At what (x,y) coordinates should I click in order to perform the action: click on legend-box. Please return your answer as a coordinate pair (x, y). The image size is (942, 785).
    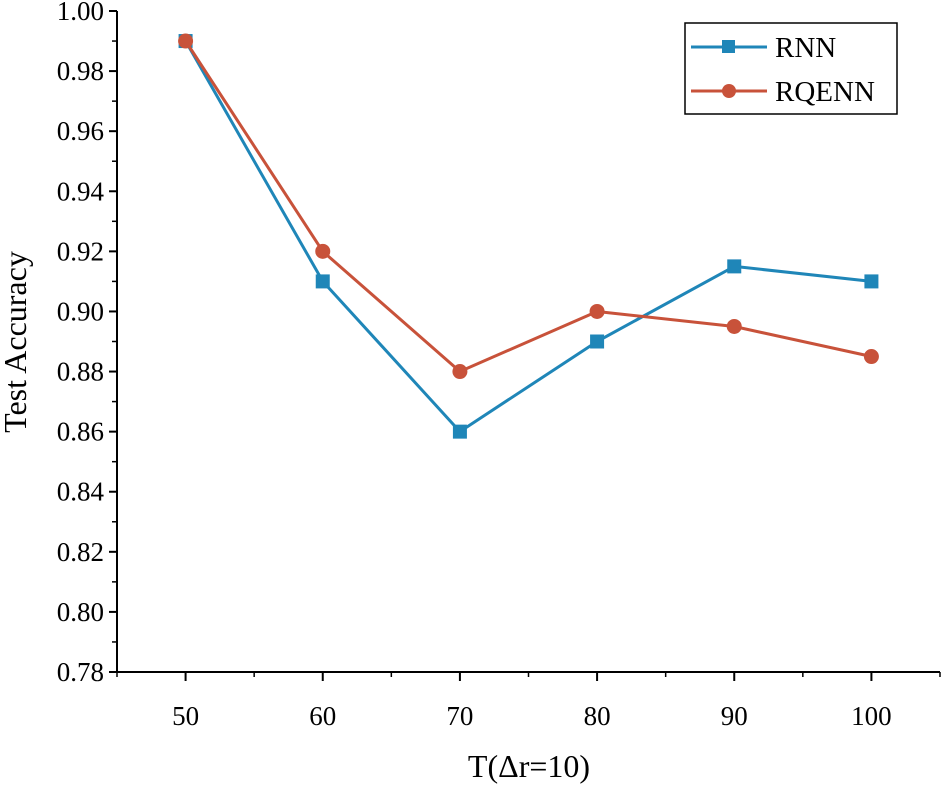
    Looking at the image, I should click on (791, 68).